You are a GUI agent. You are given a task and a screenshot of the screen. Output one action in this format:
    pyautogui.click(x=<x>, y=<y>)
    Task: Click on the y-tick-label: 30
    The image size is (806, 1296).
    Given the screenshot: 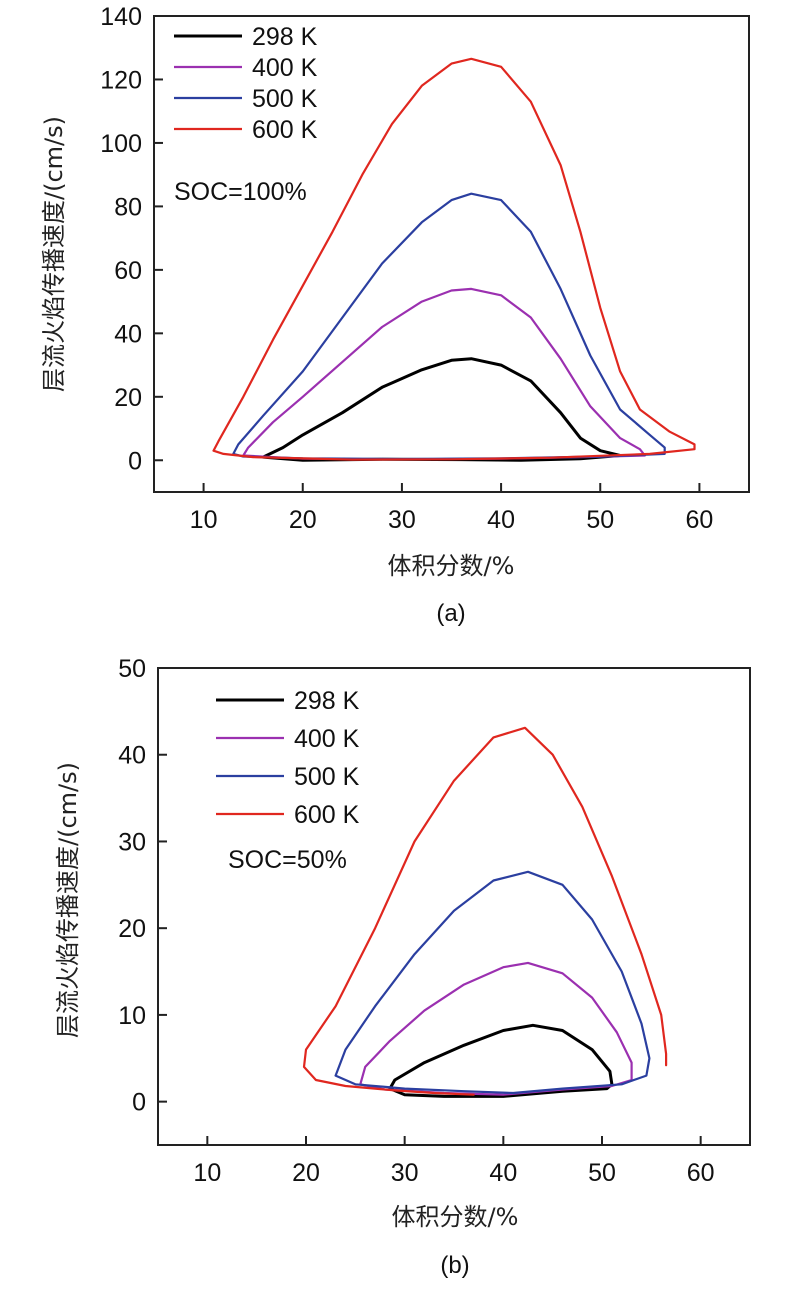 What is the action you would take?
    pyautogui.click(x=132, y=842)
    